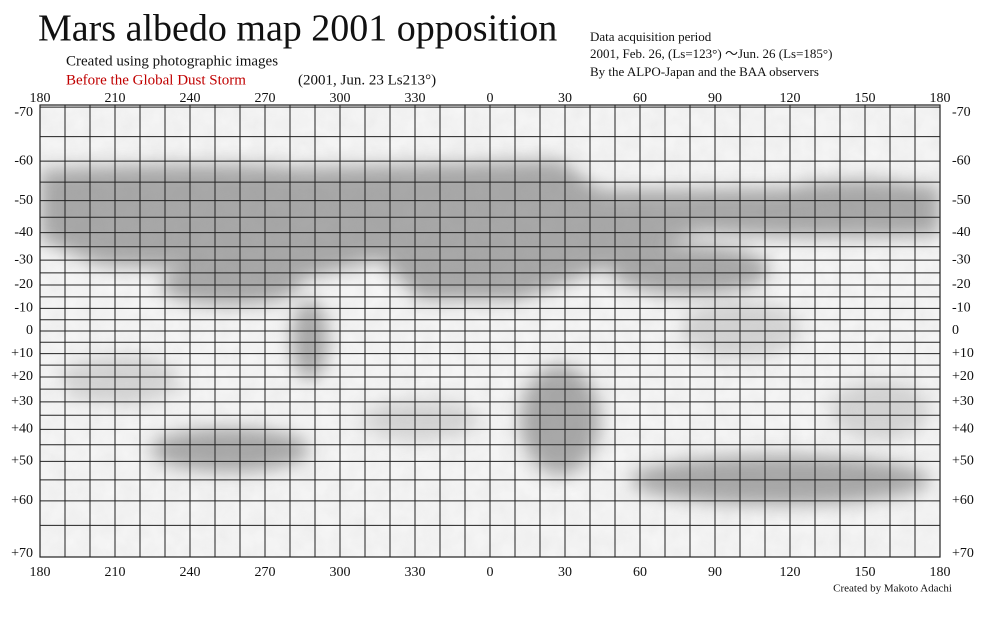  I want to click on latitude-label-left: -30, so click(23, 259).